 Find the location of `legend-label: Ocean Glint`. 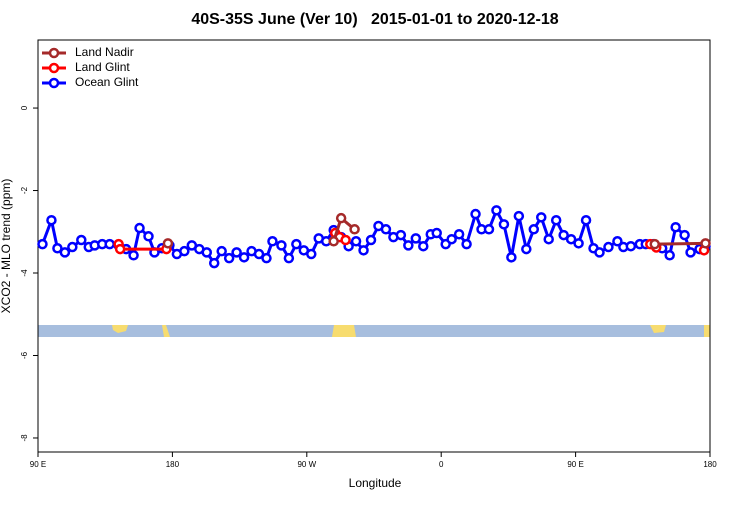

legend-label: Ocean Glint is located at coordinates (107, 82).